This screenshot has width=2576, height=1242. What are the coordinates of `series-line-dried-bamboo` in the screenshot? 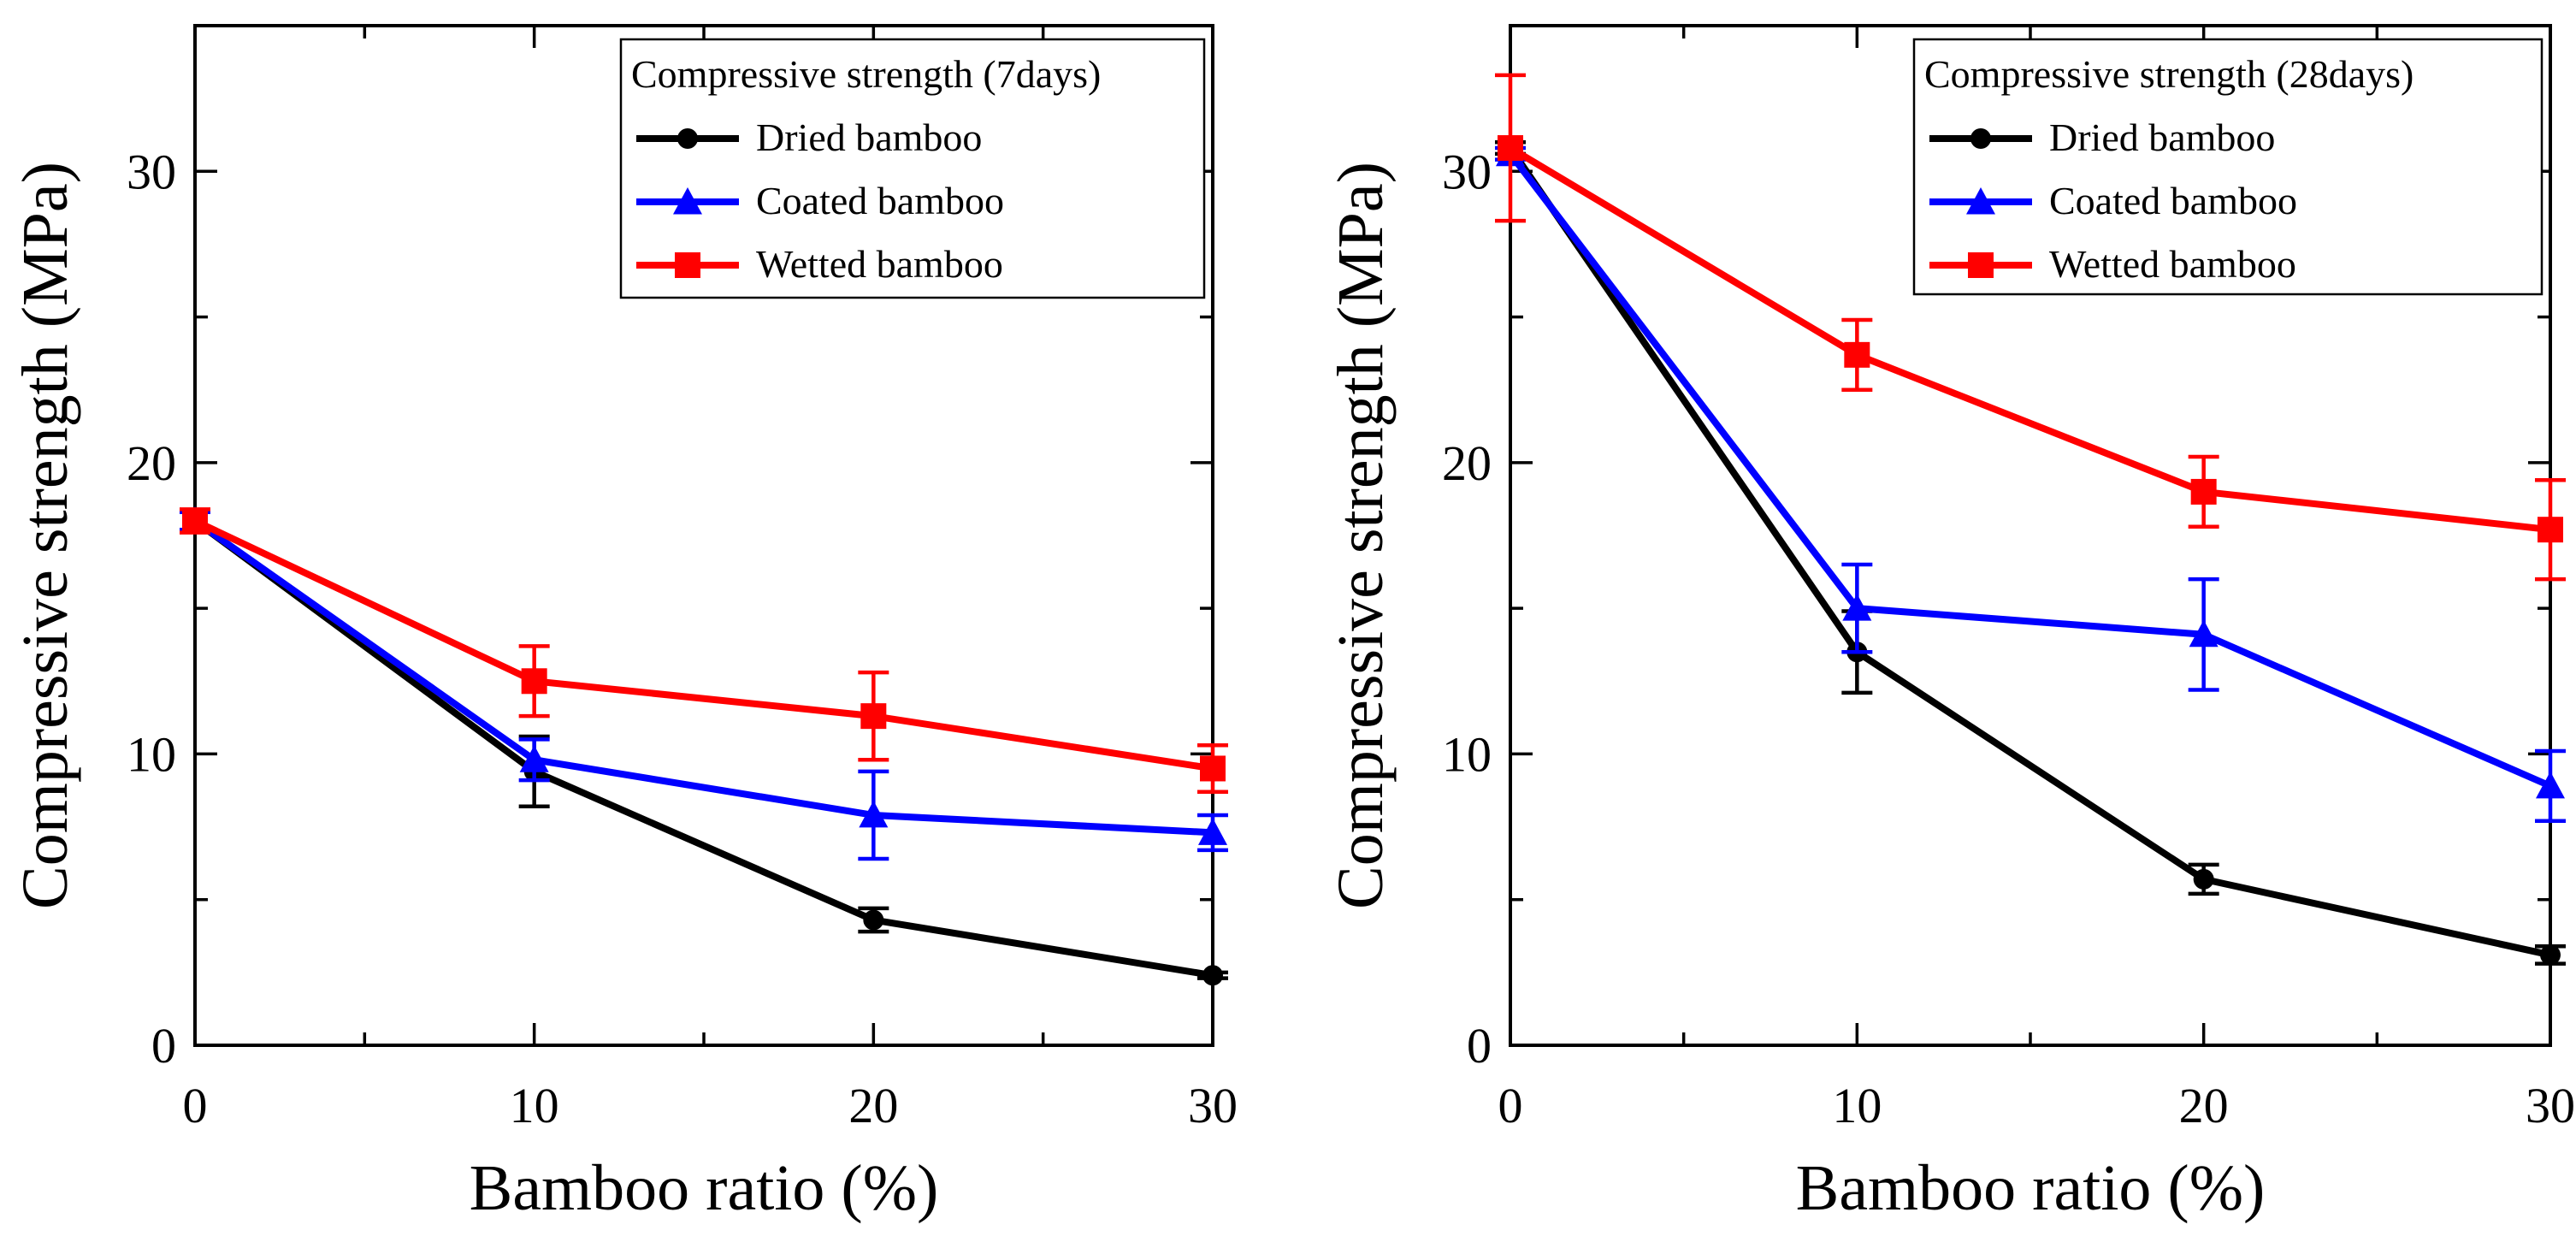 It's located at (703, 749).